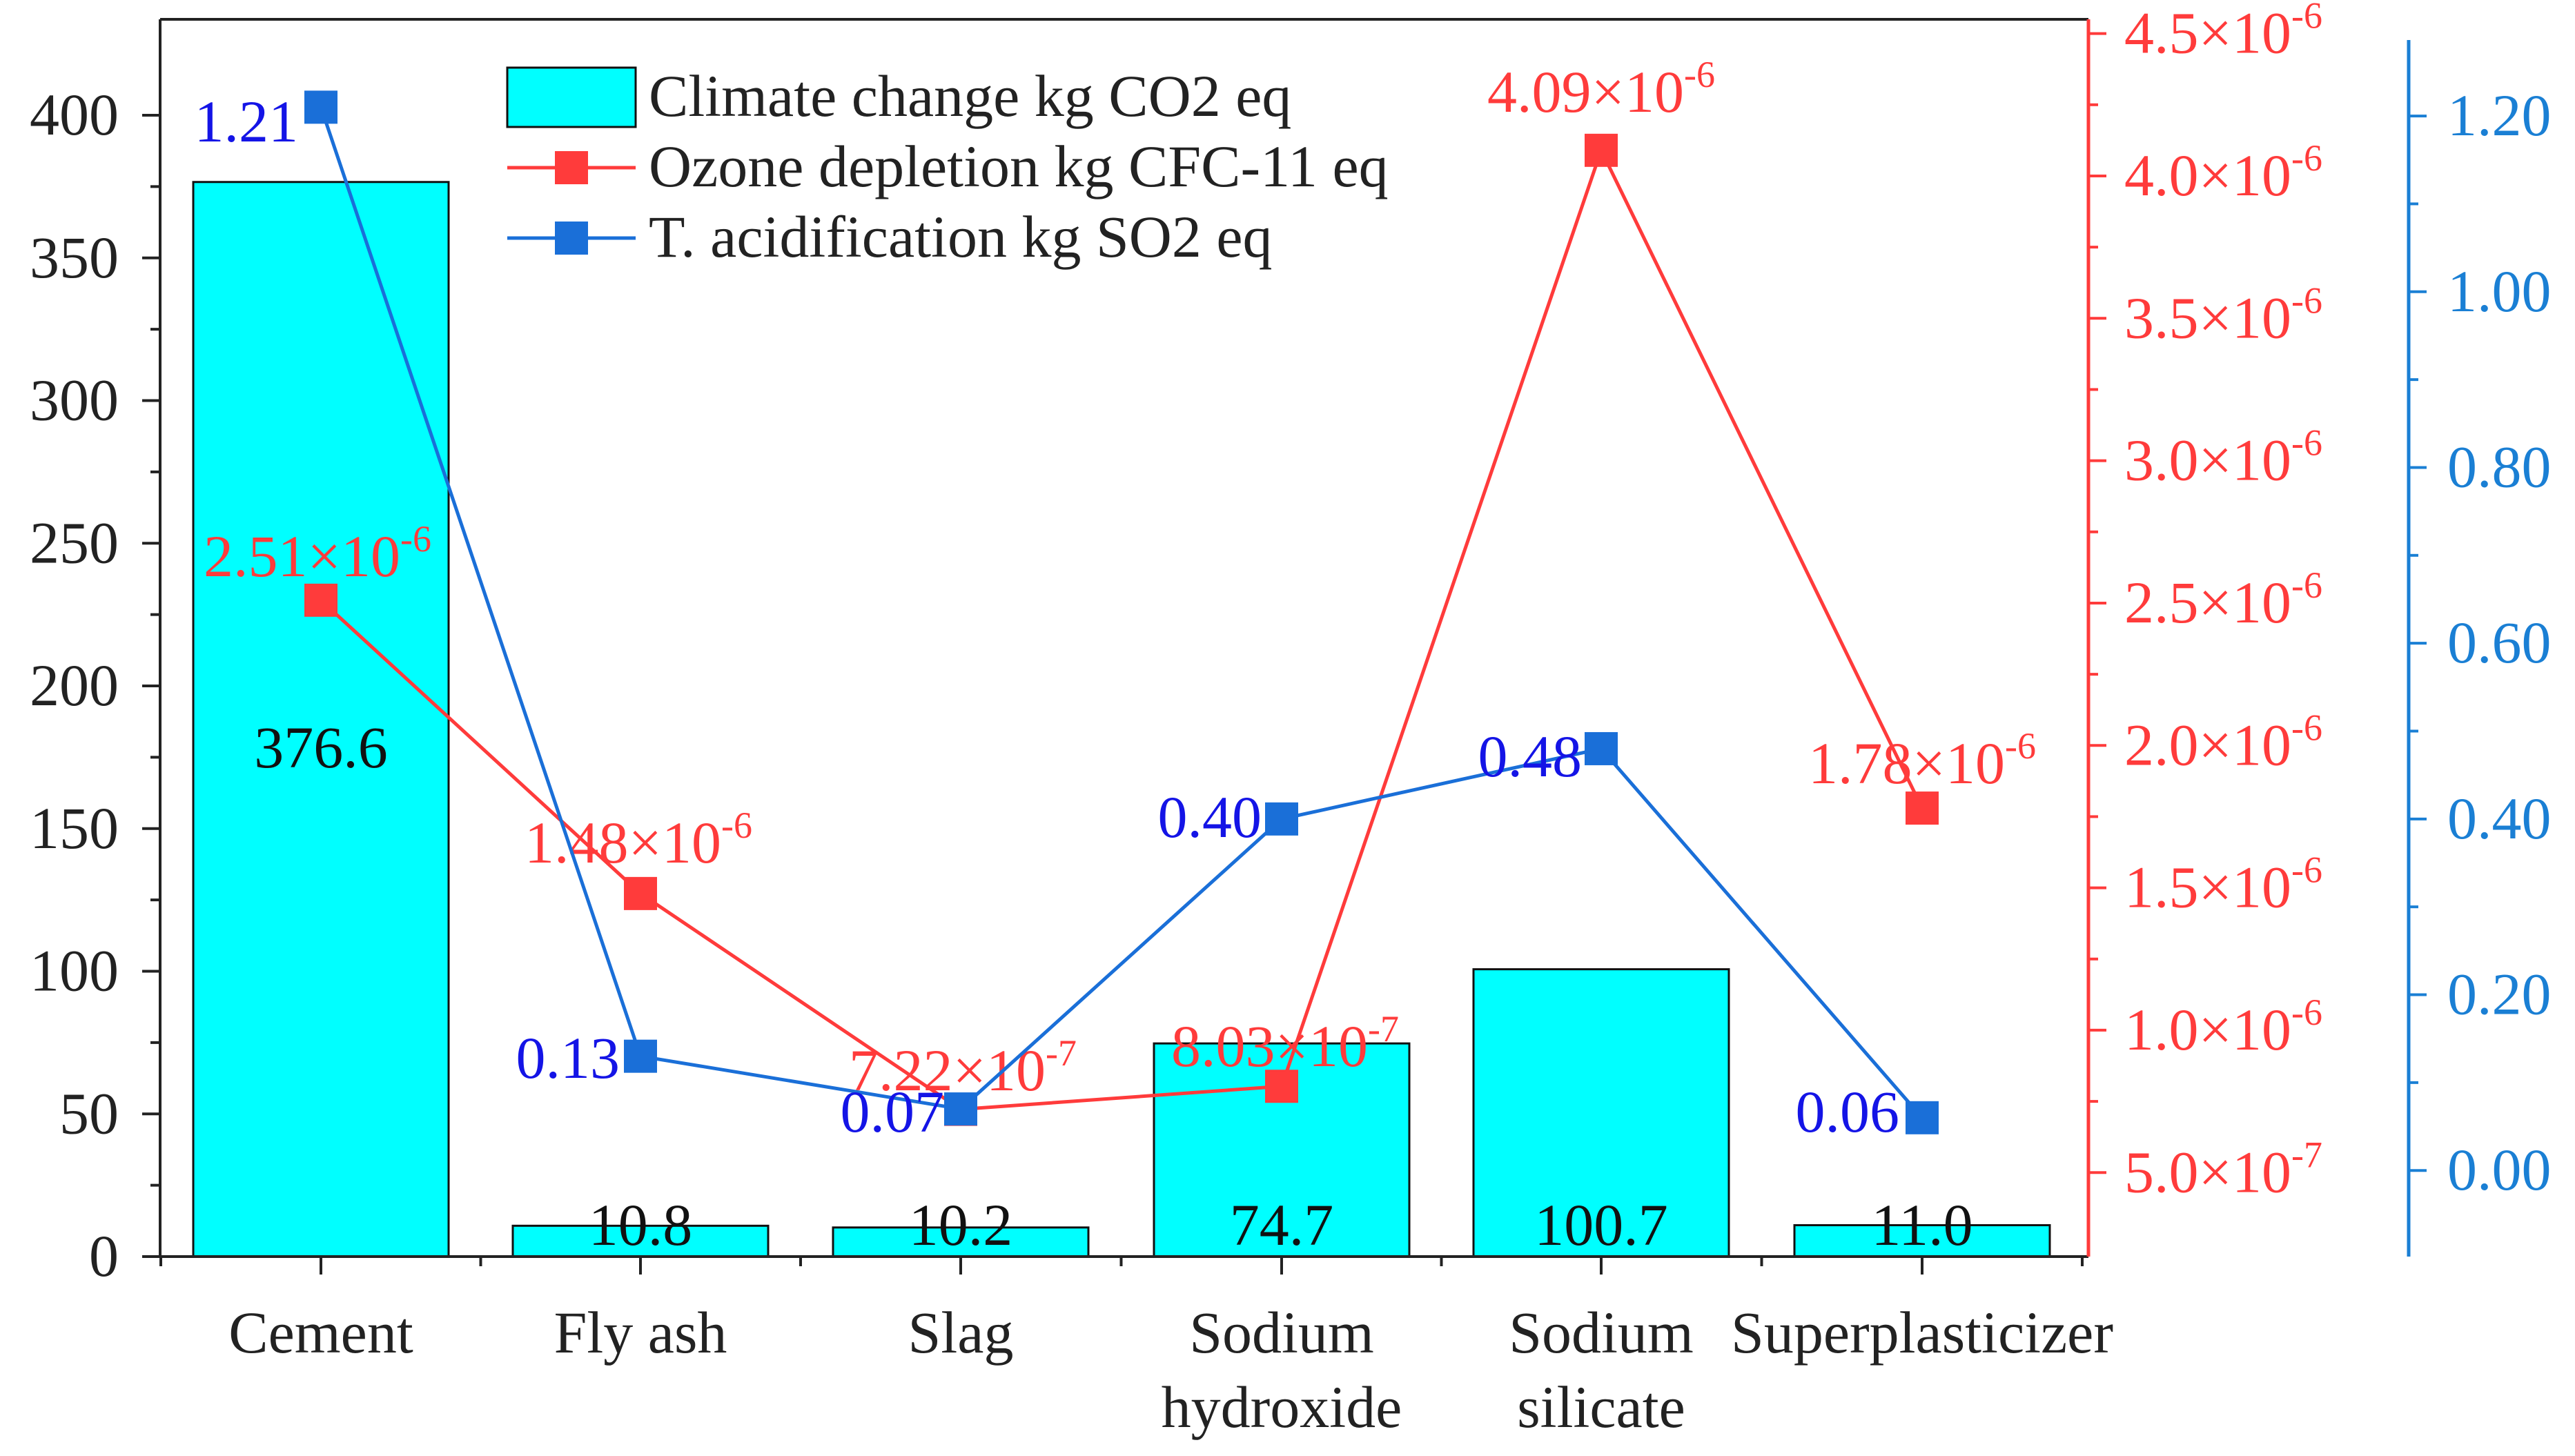 This screenshot has width=2575, height=1456. What do you see at coordinates (1282, 1407) in the screenshot?
I see `category-label-3-1: hydroxide` at bounding box center [1282, 1407].